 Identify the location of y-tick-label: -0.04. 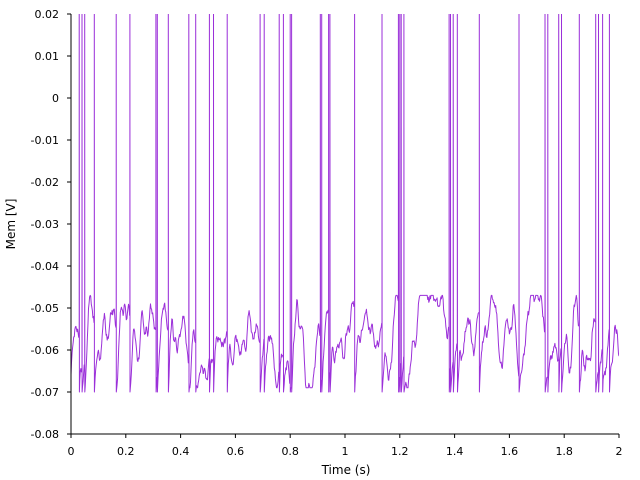
(45, 266).